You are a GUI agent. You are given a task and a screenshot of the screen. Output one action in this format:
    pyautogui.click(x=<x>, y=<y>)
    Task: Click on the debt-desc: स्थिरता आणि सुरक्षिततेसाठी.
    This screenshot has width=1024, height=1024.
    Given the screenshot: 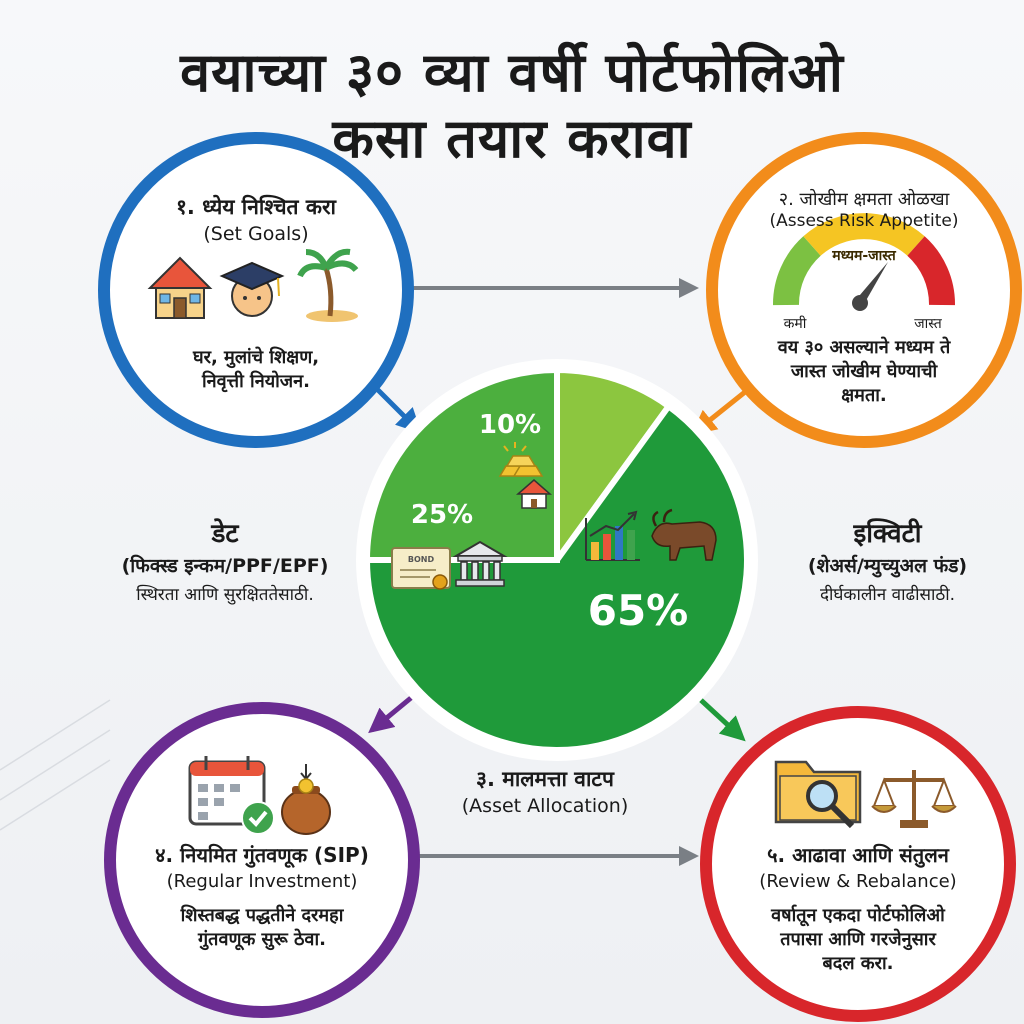 What is the action you would take?
    pyautogui.click(x=225, y=595)
    